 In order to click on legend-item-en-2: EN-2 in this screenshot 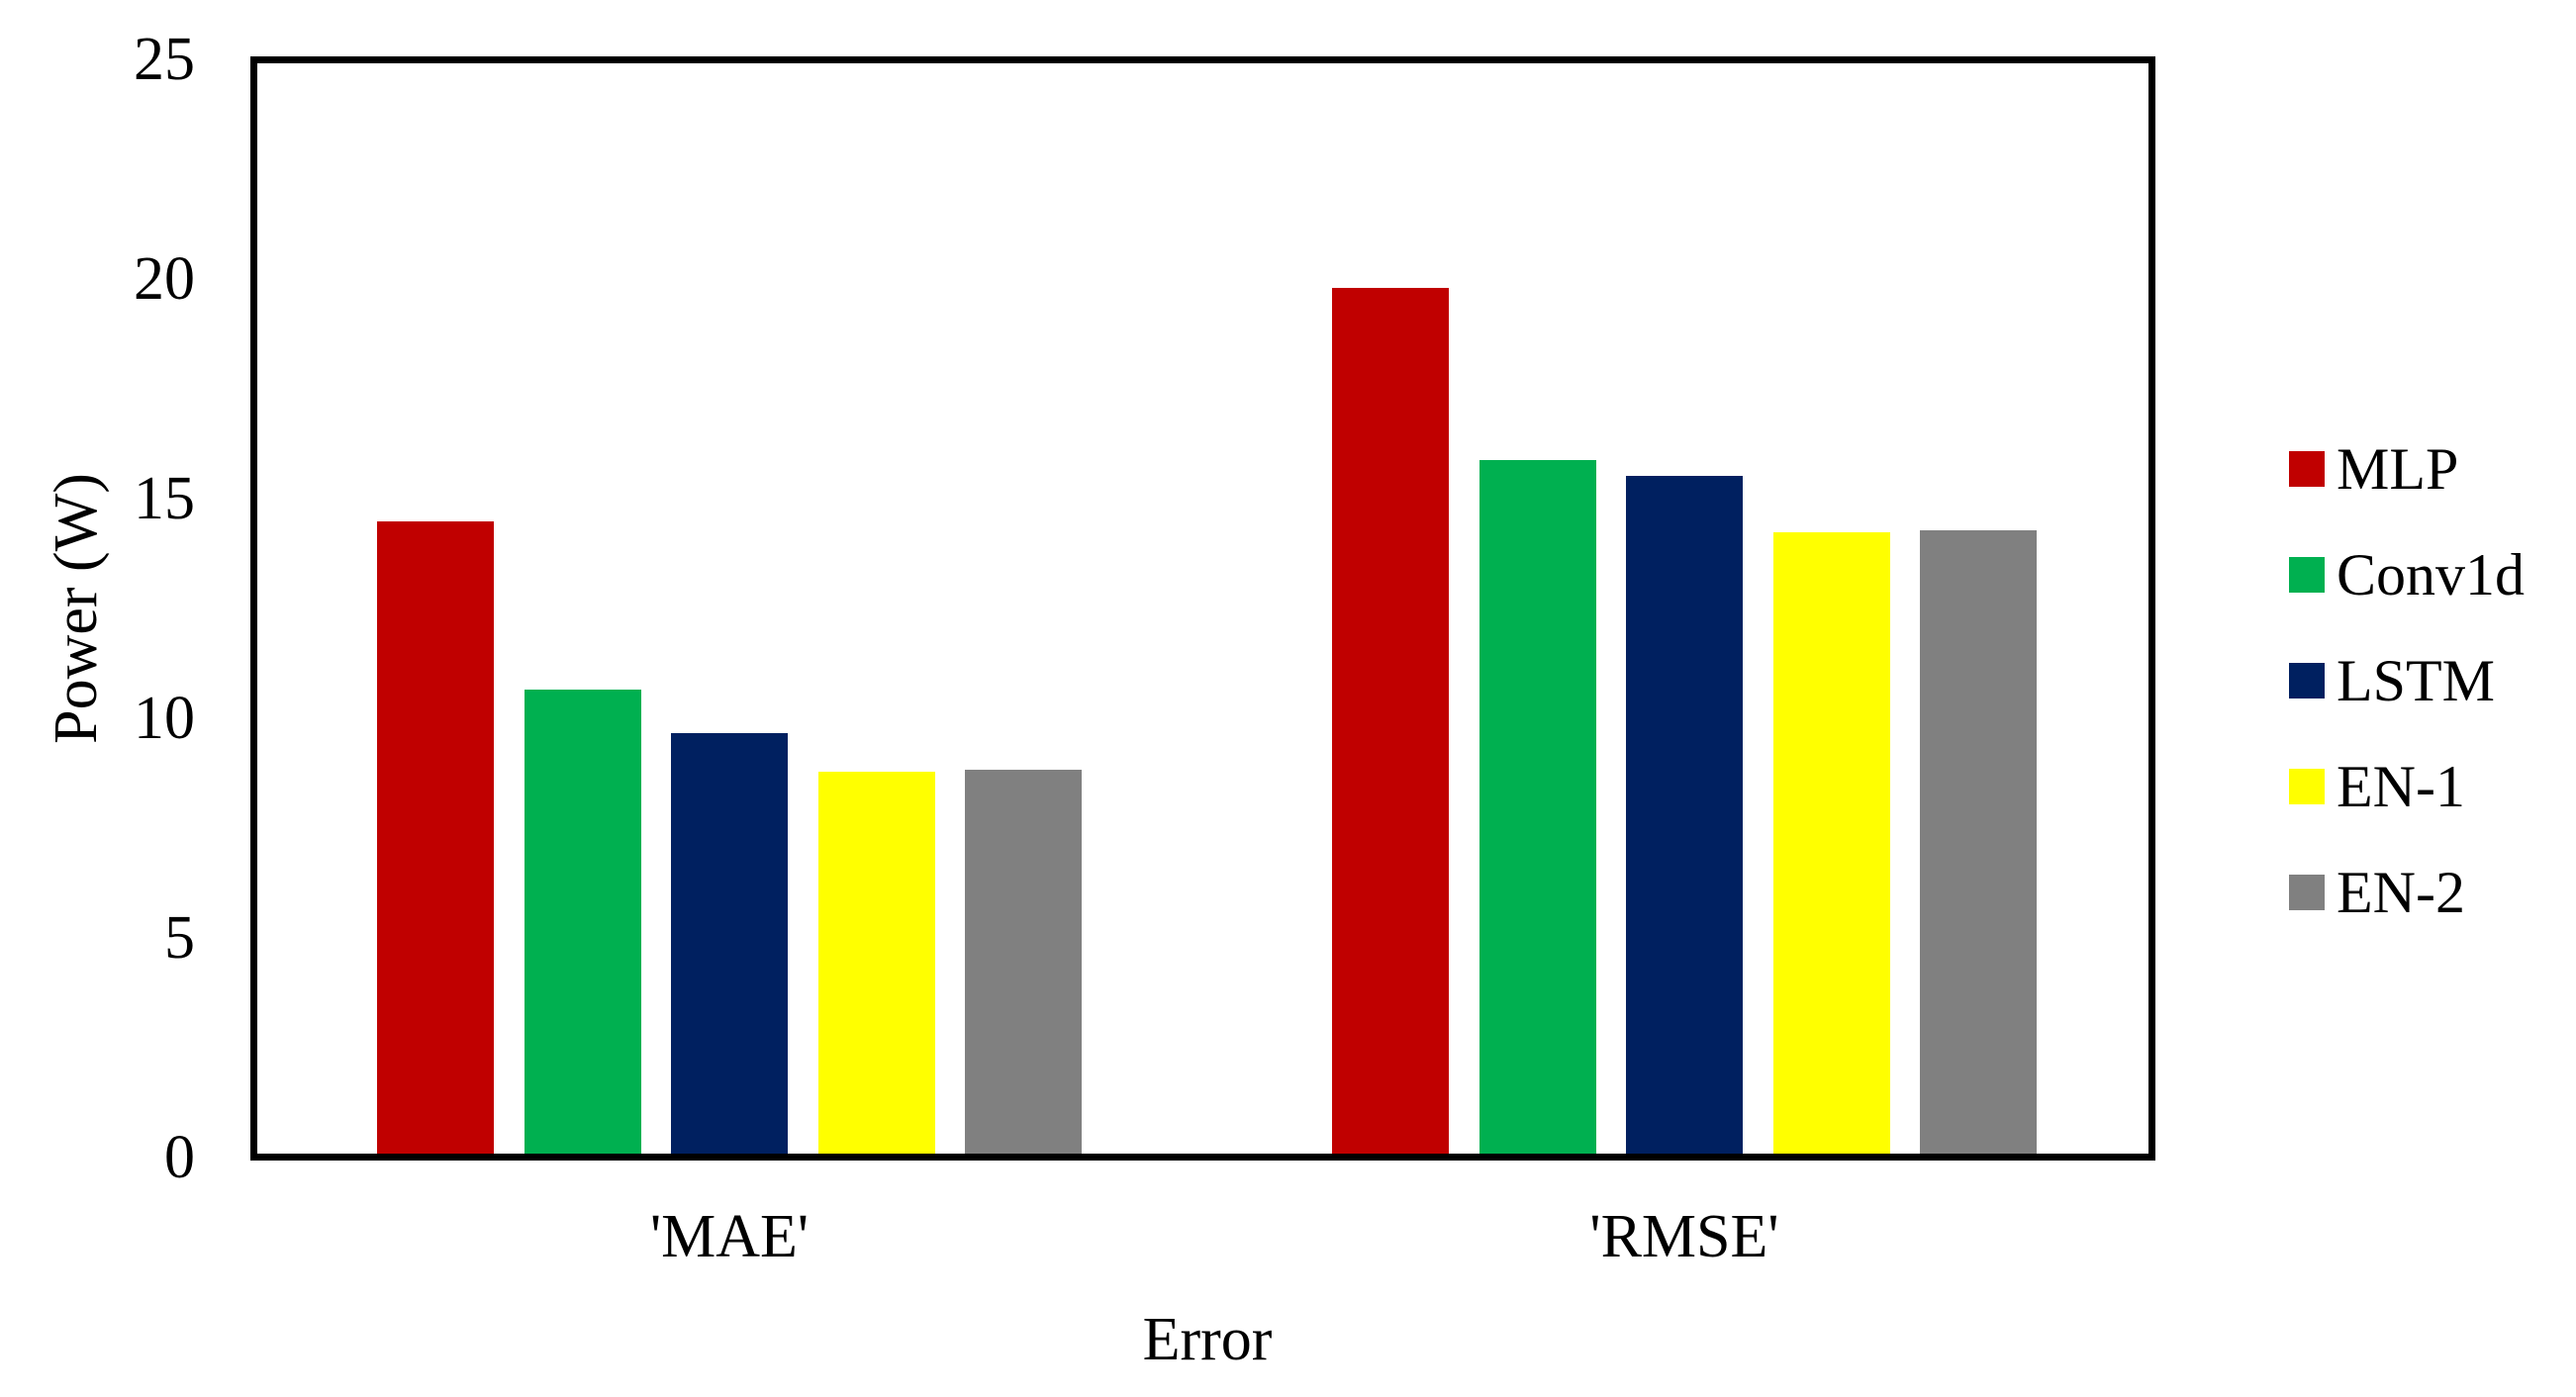, I will do `click(2377, 892)`.